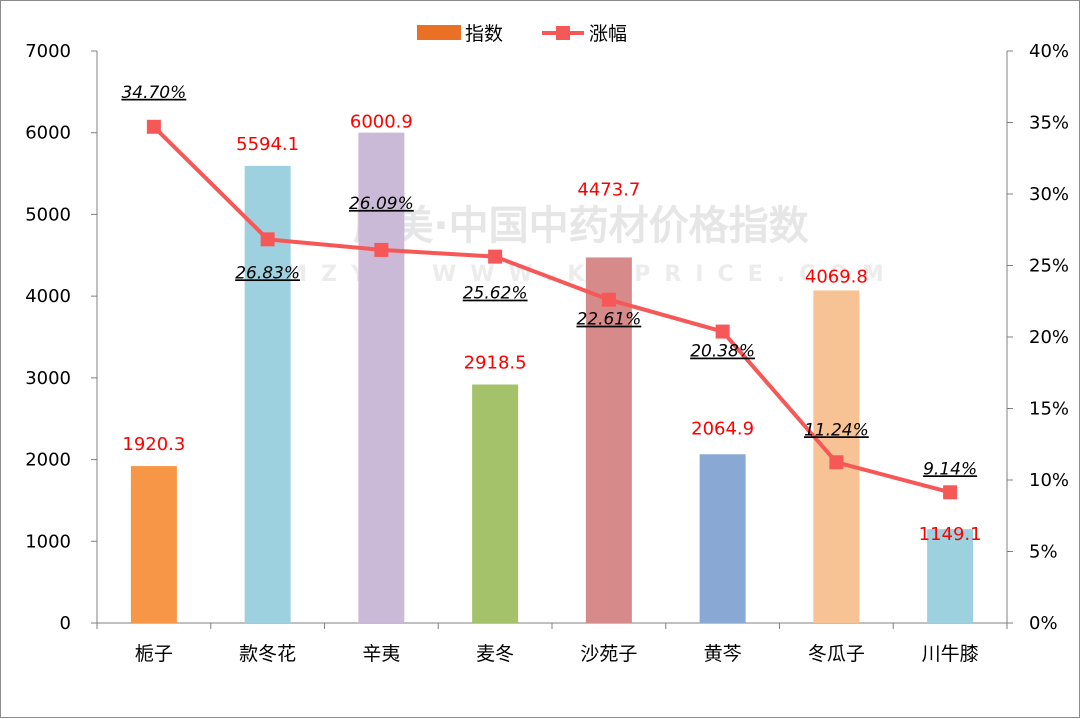 The height and width of the screenshot is (719, 1080). What do you see at coordinates (267, 144) in the screenshot?
I see `bar-value-label: 5594.1` at bounding box center [267, 144].